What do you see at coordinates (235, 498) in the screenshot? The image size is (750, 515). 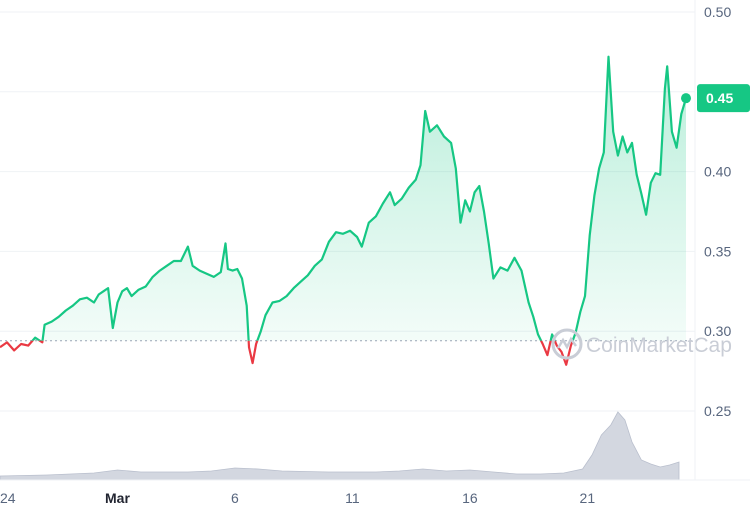 I see `x-tick-label: 6` at bounding box center [235, 498].